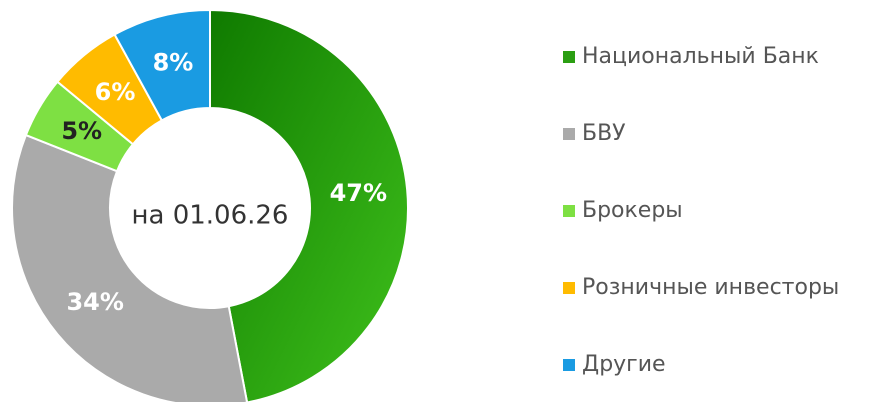  What do you see at coordinates (710, 287) in the screenshot?
I see `legend-label: Розничные инвесторы` at bounding box center [710, 287].